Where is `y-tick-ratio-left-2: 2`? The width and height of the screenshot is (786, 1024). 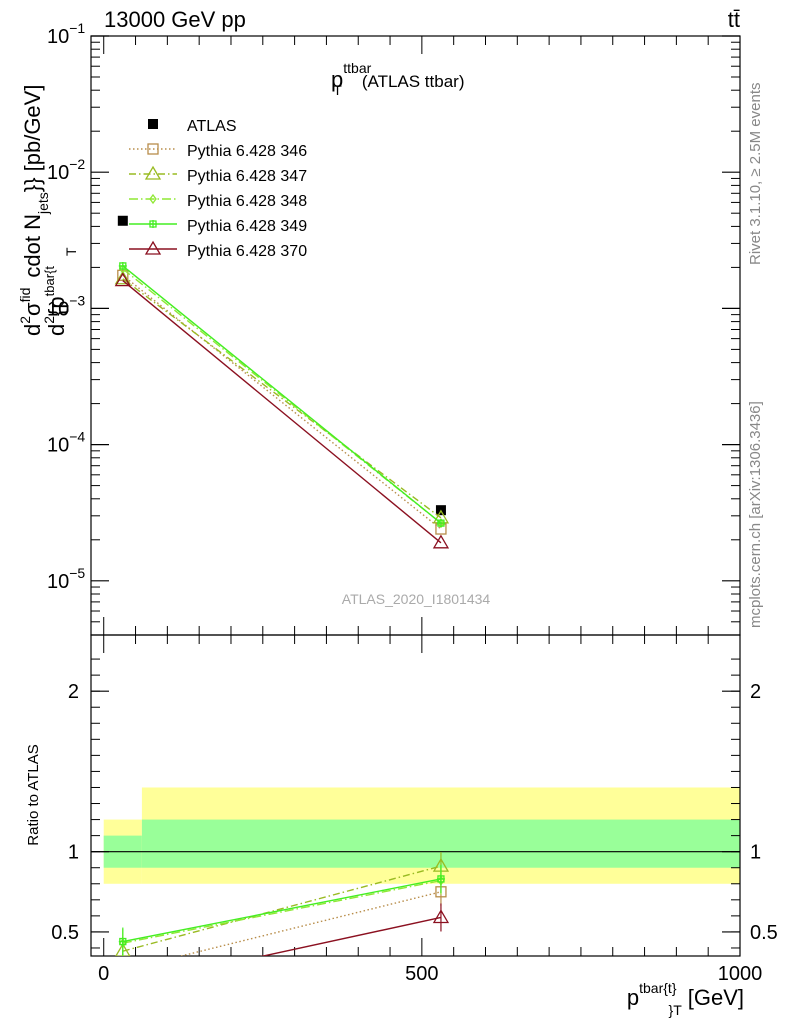 y-tick-ratio-left-2: 2 is located at coordinates (73, 692).